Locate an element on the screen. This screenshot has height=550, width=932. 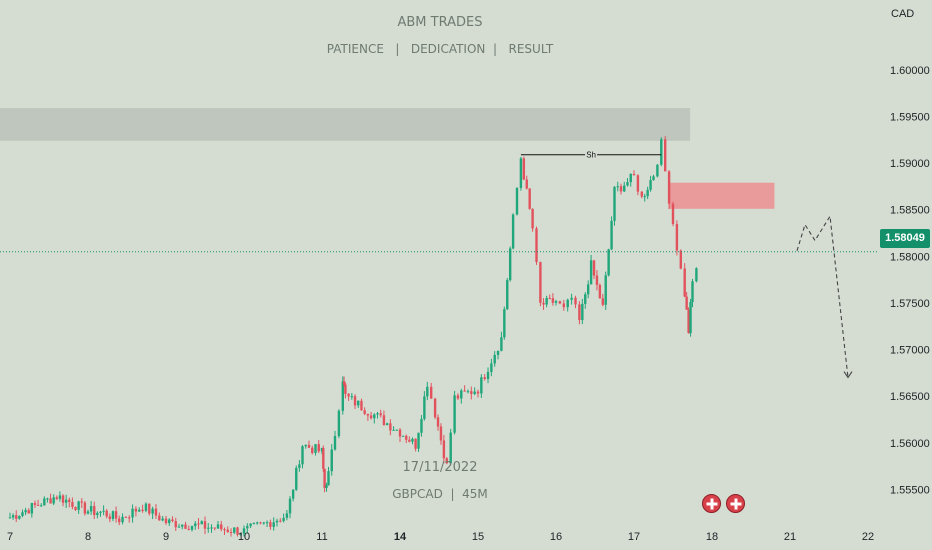
time-tick-label: 14 is located at coordinates (400, 537).